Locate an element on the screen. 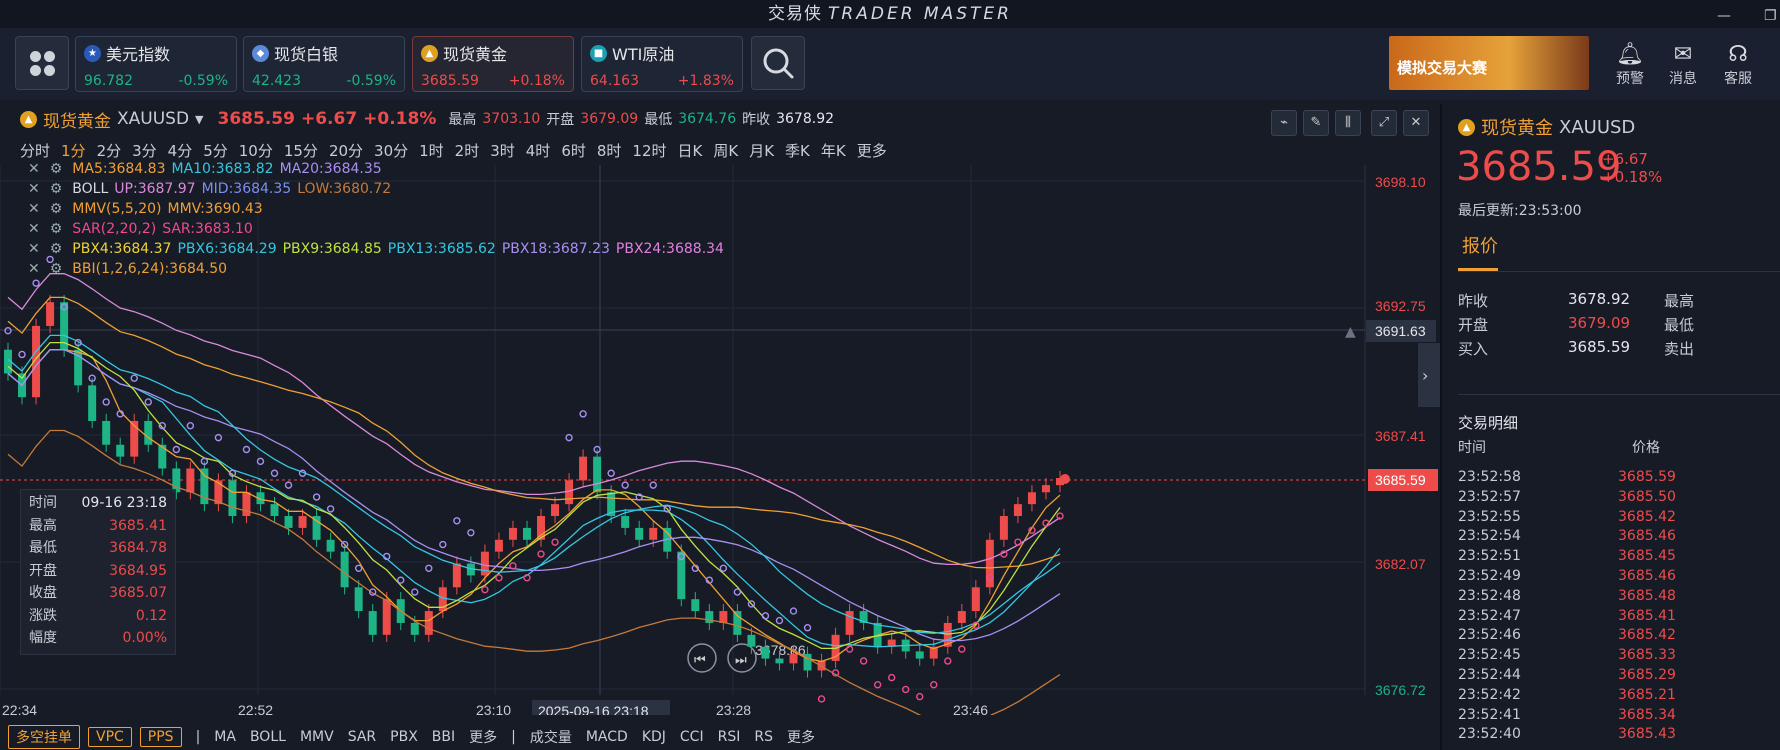 Image resolution: width=1780 pixels, height=750 pixels. sub-indicator-5: RS is located at coordinates (763, 737).